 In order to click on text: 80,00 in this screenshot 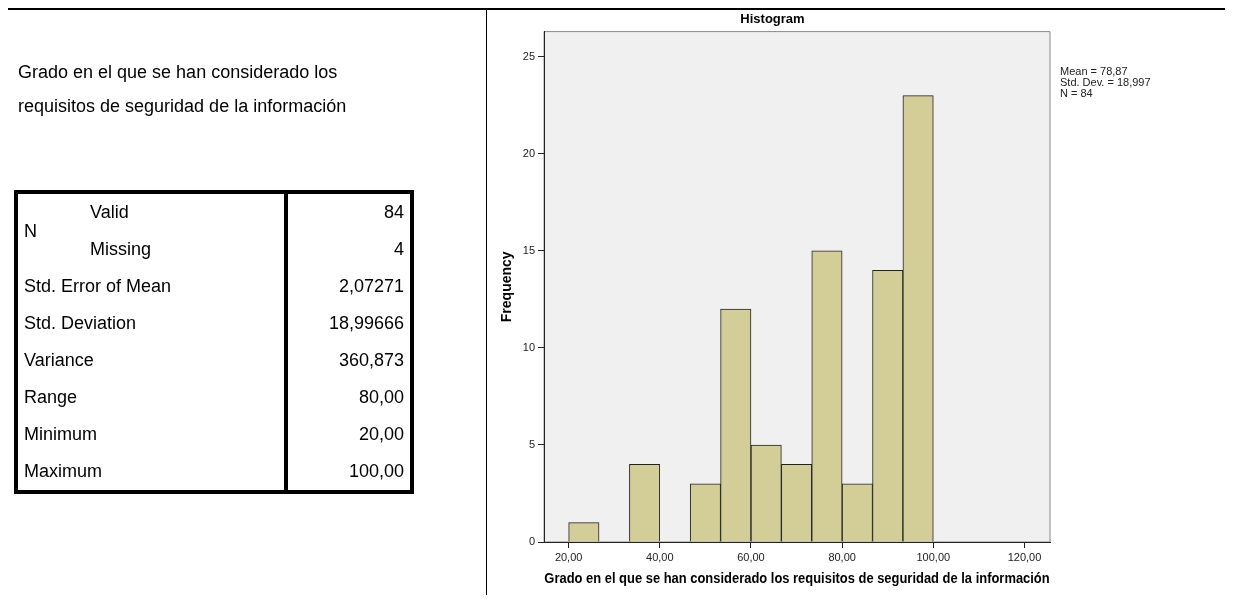, I will do `click(349, 397)`.